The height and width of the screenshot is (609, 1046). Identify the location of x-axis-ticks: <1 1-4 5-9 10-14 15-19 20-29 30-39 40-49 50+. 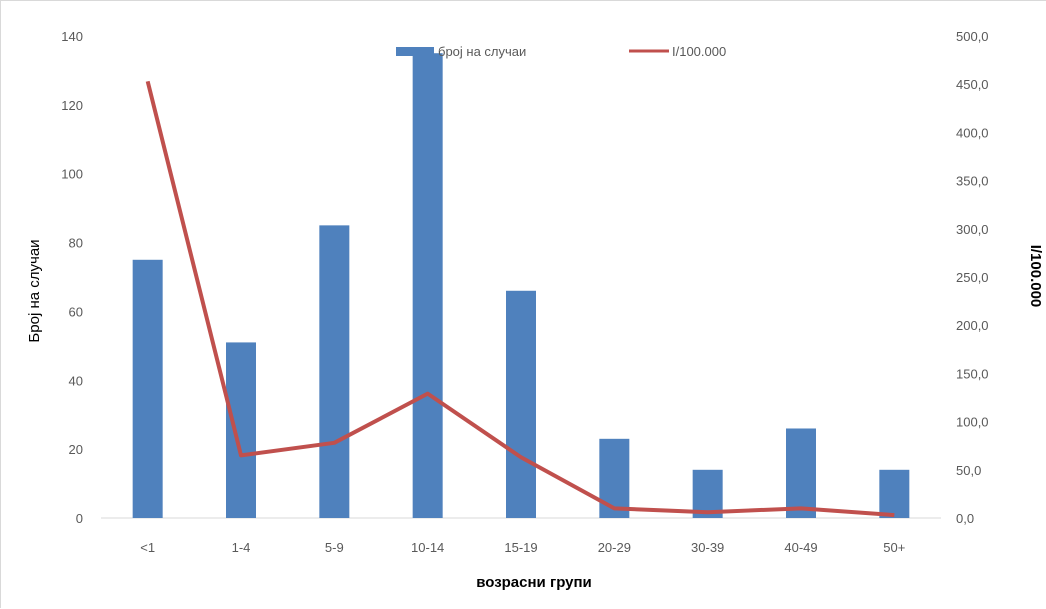
(522, 547).